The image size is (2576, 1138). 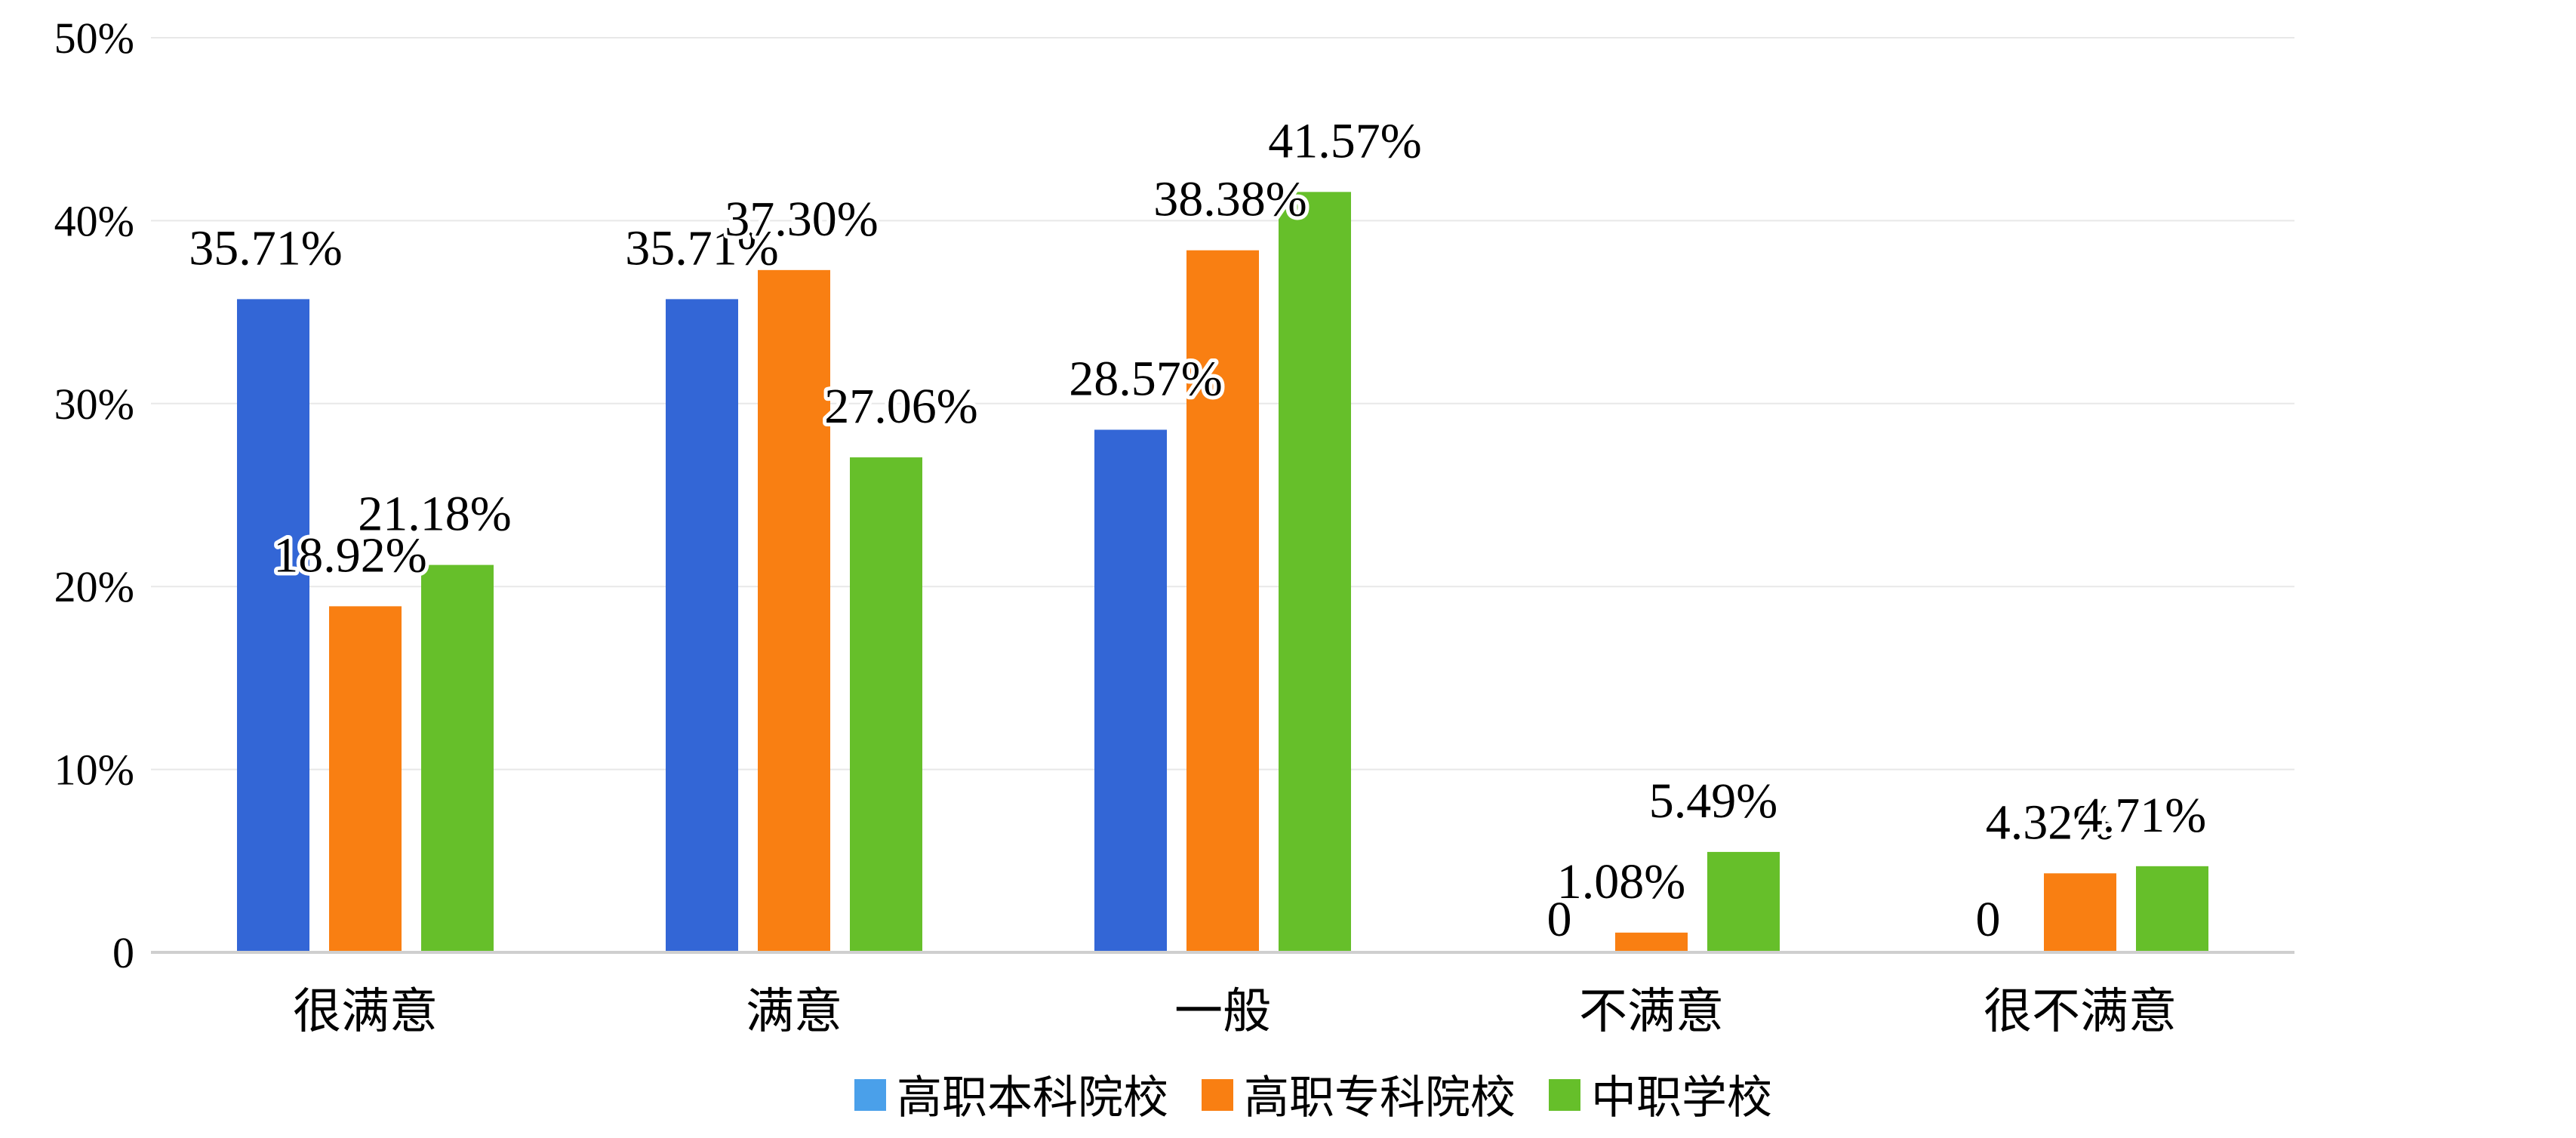 I want to click on data-label: 5.49%, so click(x=1713, y=801).